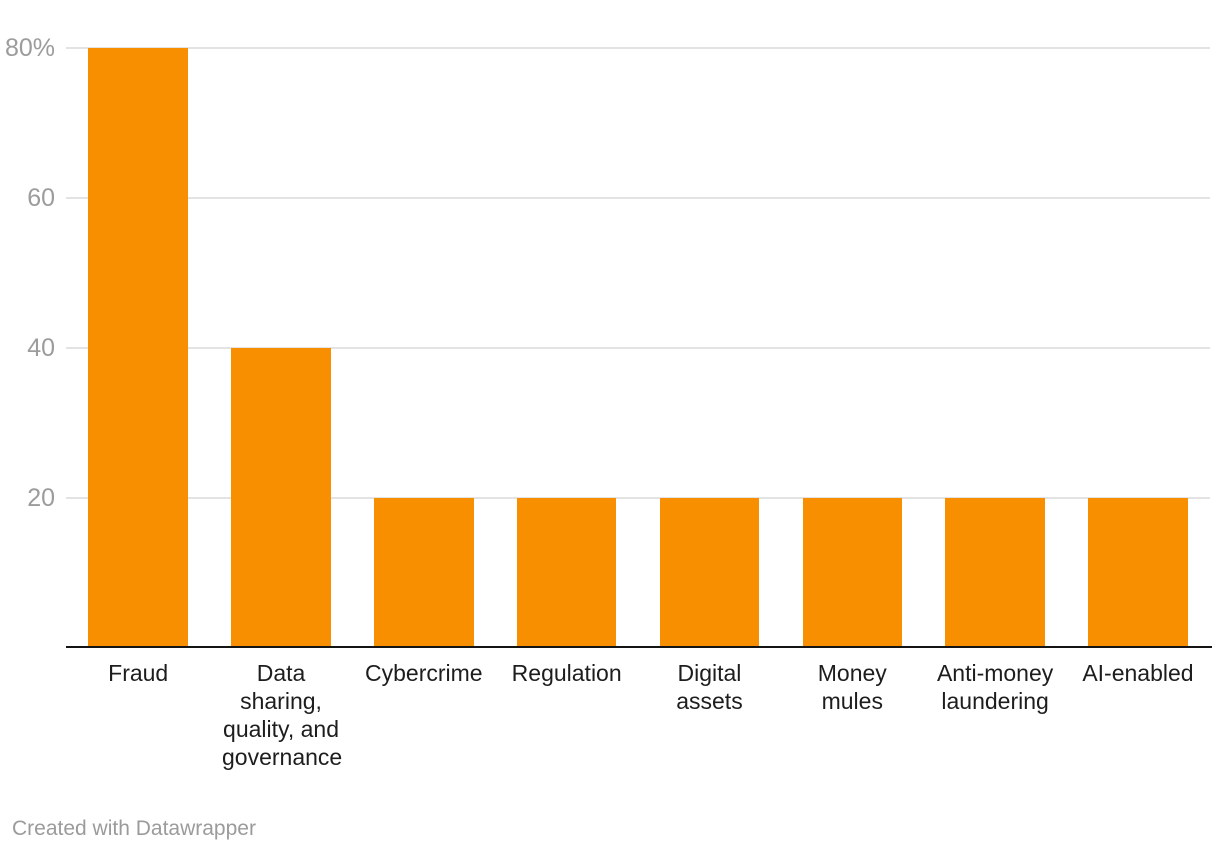 The width and height of the screenshot is (1220, 852). I want to click on x-axis-category-label: Data sharing, quality, and governance, so click(282, 715).